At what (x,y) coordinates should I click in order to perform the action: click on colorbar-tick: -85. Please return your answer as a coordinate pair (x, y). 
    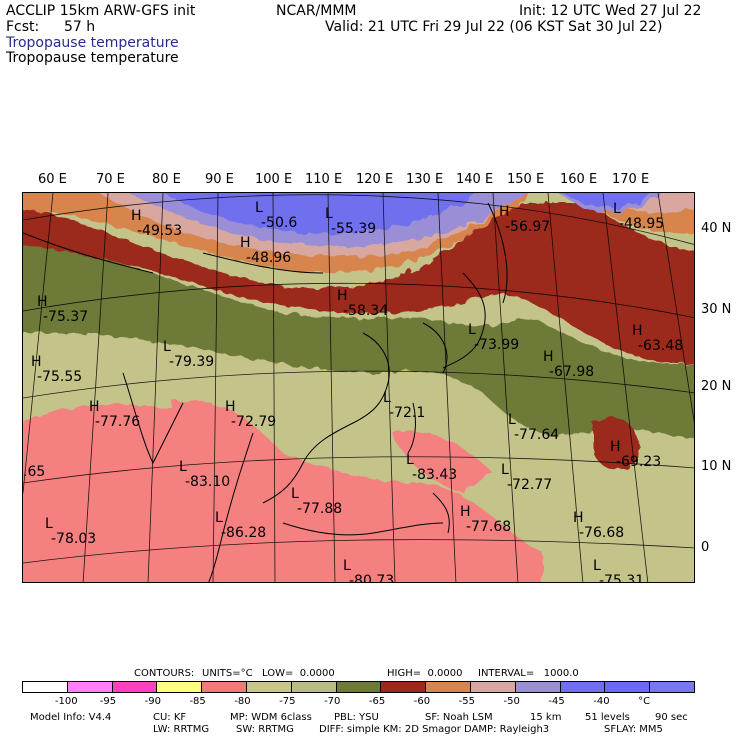
    Looking at the image, I should click on (197, 701).